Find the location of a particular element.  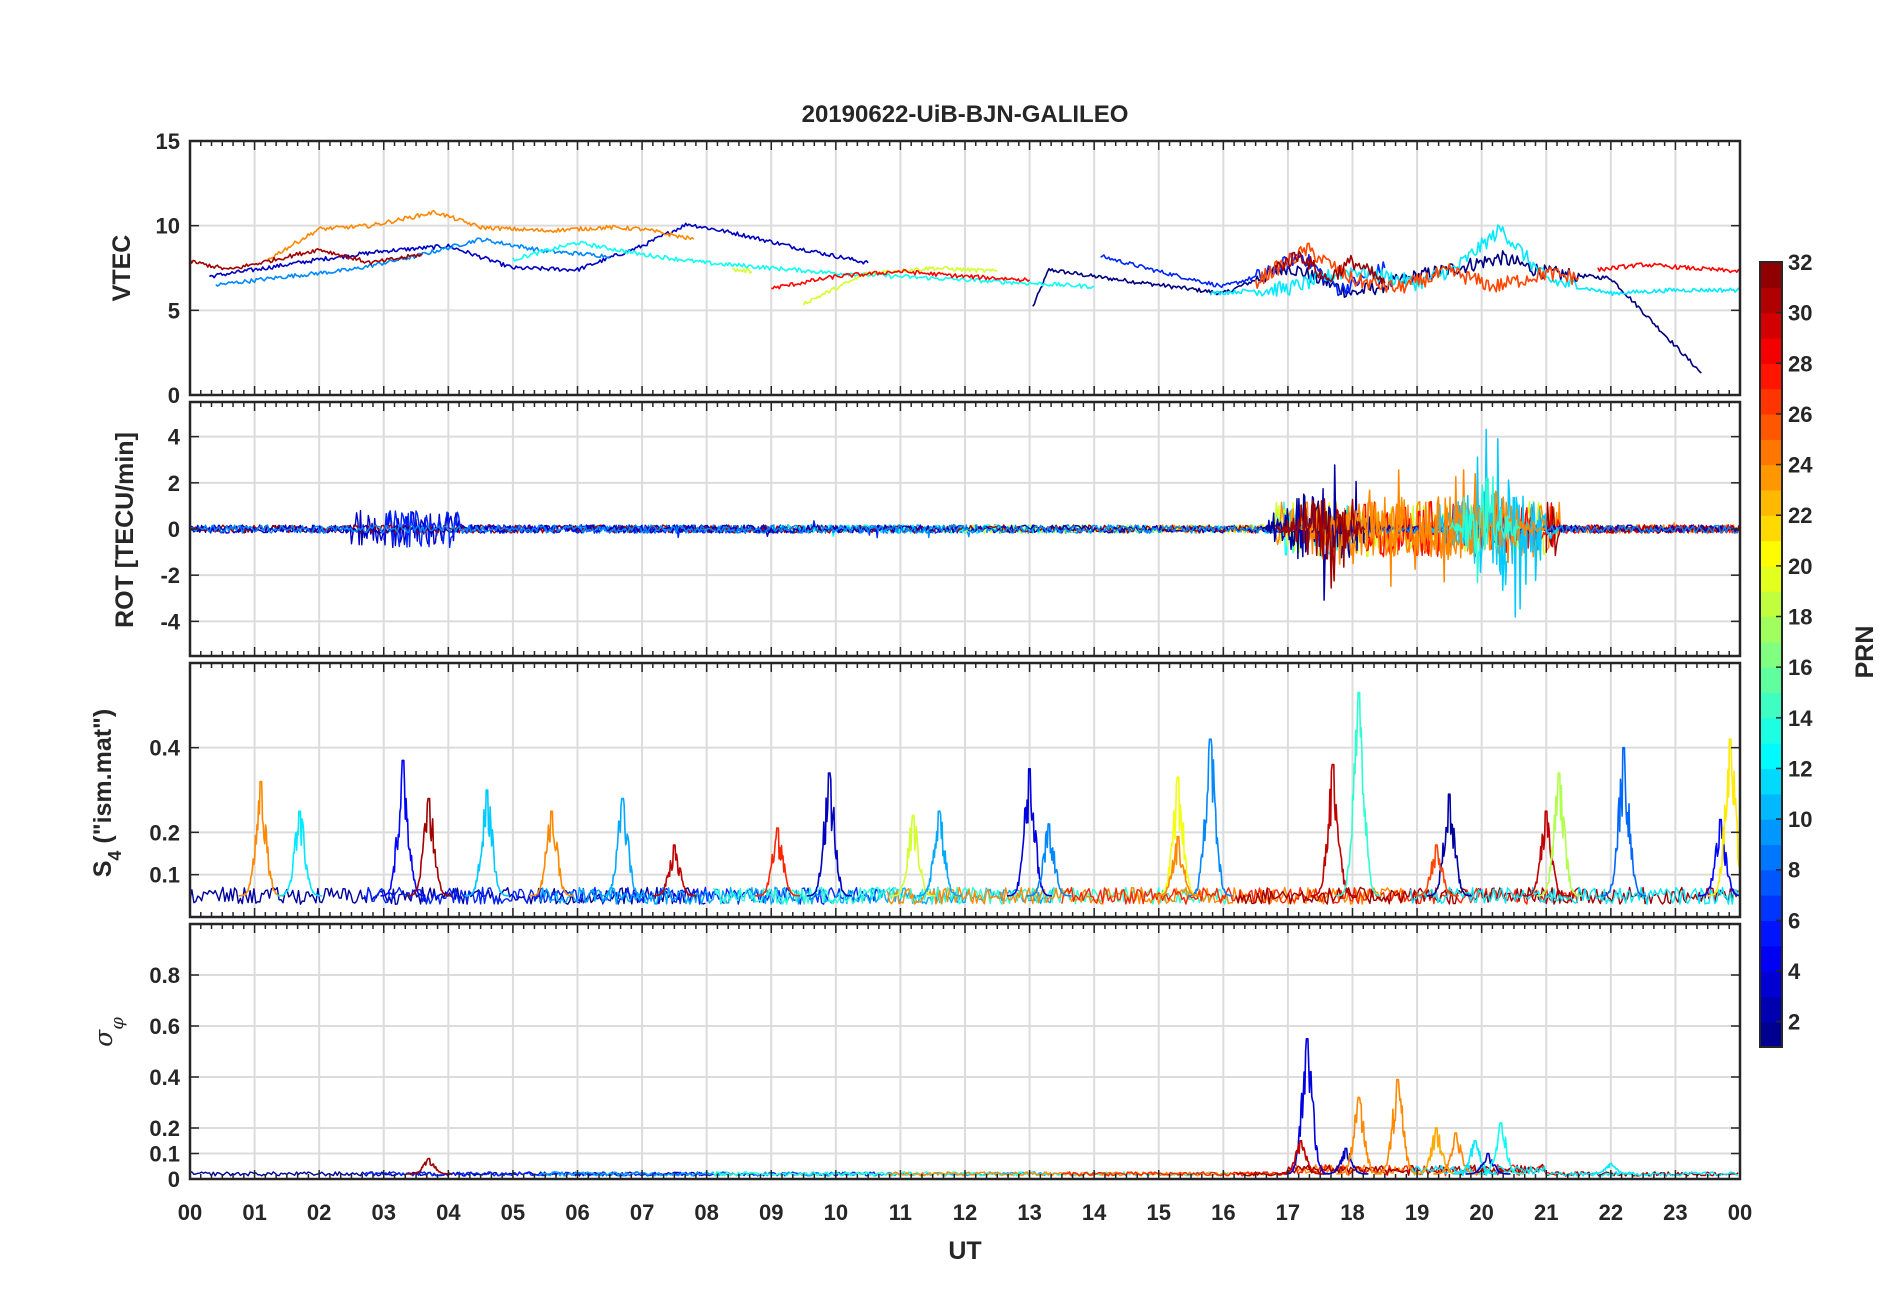

colorbar-tick-label: 24 is located at coordinates (1800, 465).